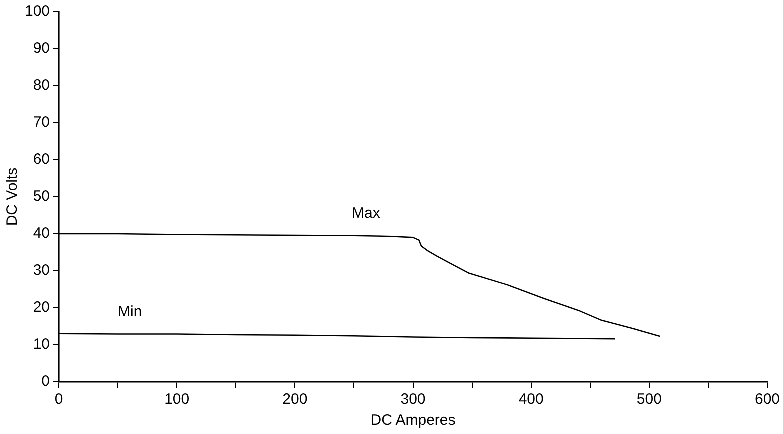 The width and height of the screenshot is (783, 434). Describe the element at coordinates (46, 381) in the screenshot. I see `y-tick-label: 0` at that location.